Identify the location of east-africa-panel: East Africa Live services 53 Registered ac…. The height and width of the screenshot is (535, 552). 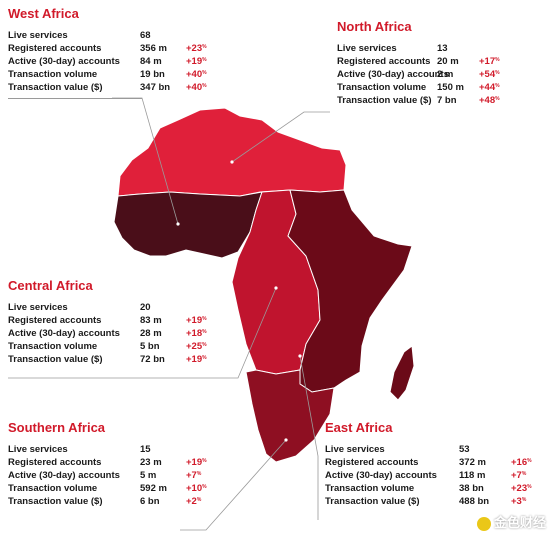
(436, 464).